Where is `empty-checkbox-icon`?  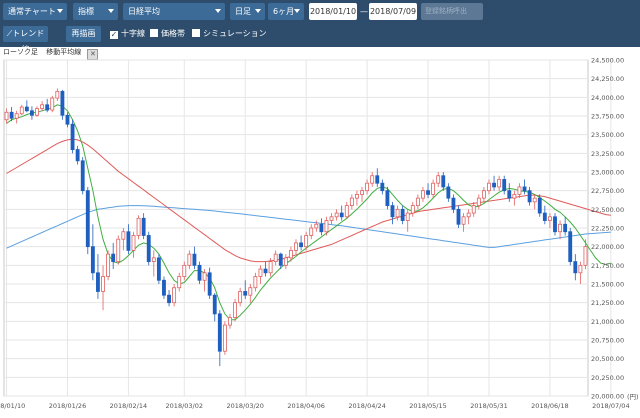 empty-checkbox-icon is located at coordinates (154, 33).